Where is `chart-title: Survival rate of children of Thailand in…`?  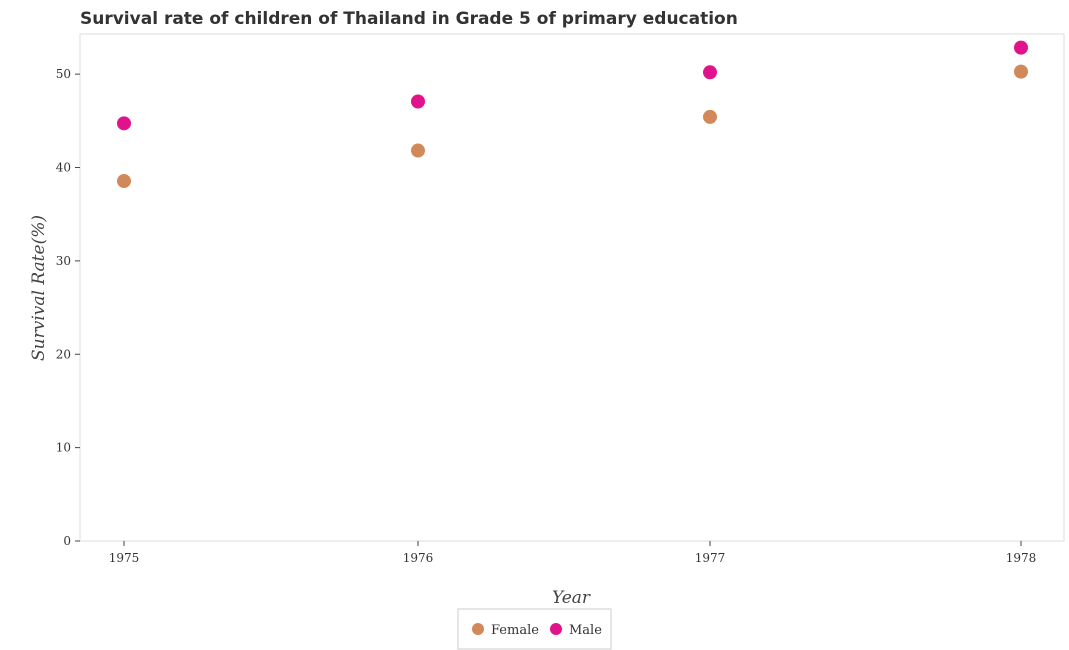
chart-title: Survival rate of children of Thailand in… is located at coordinates (409, 19).